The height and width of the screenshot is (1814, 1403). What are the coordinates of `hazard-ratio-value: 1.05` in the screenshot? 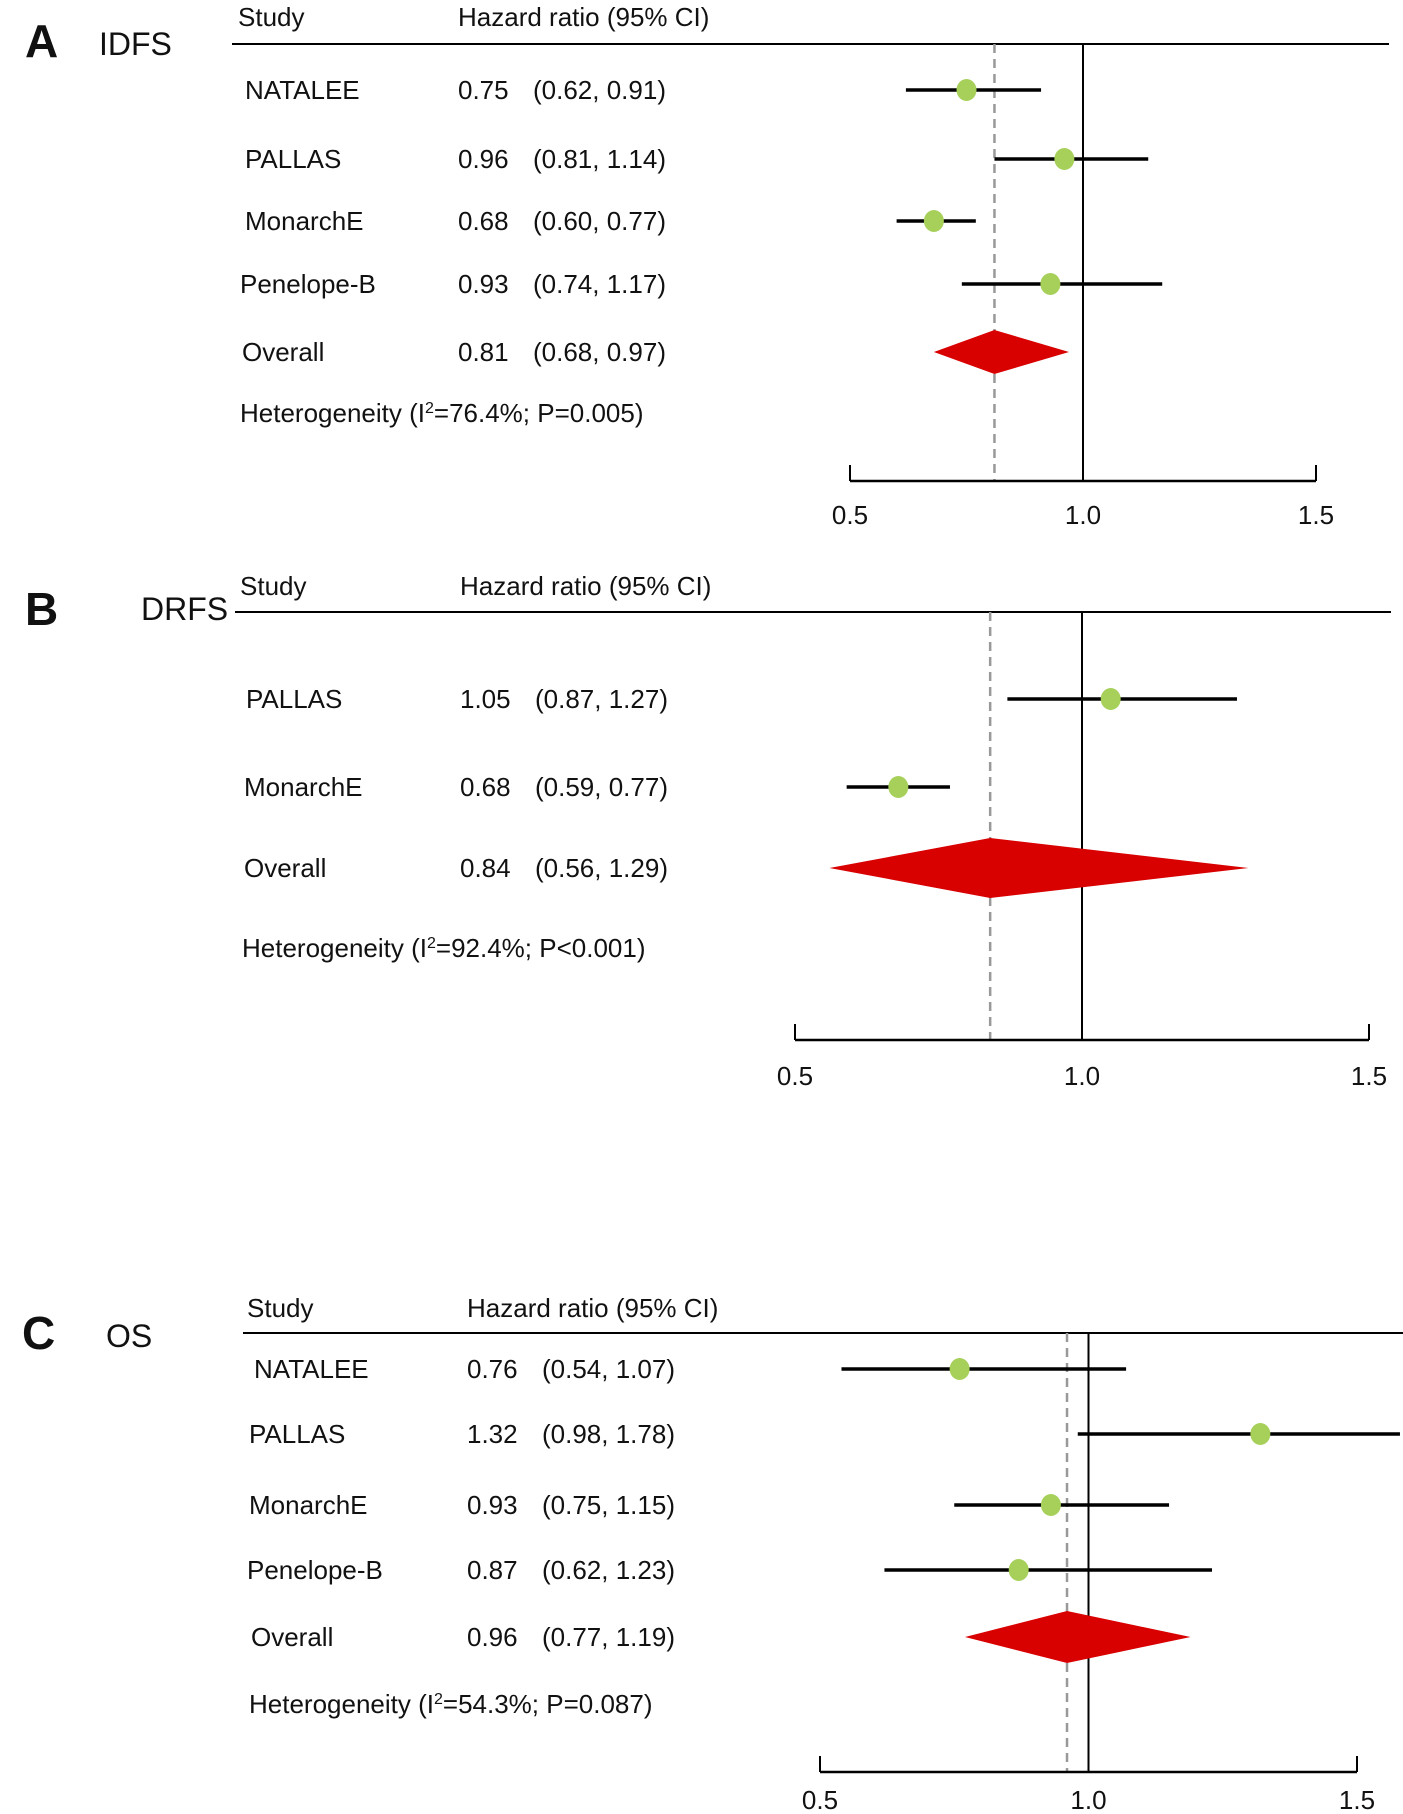 It's located at (485, 699).